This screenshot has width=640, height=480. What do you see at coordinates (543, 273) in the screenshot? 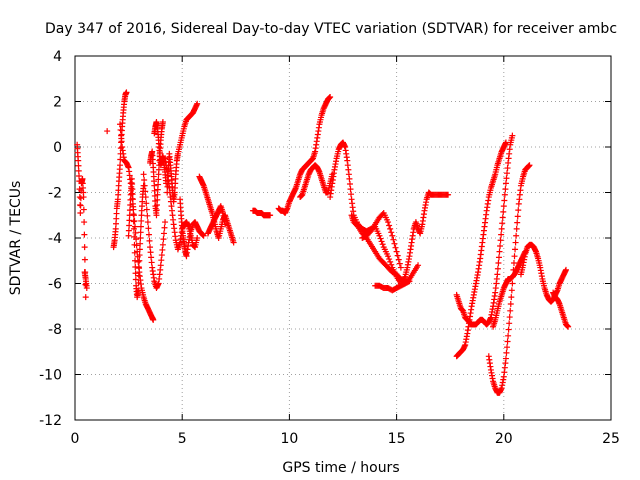
I see `series-t27` at bounding box center [543, 273].